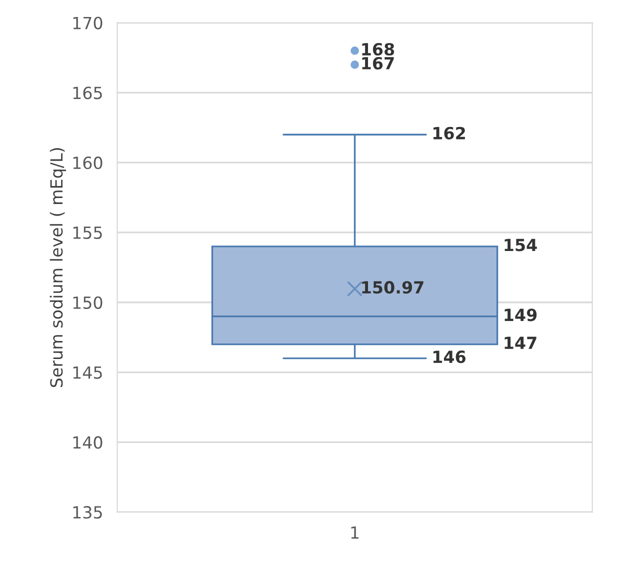 The width and height of the screenshot is (617, 569). What do you see at coordinates (87, 512) in the screenshot?
I see `y-tick-label: 135` at bounding box center [87, 512].